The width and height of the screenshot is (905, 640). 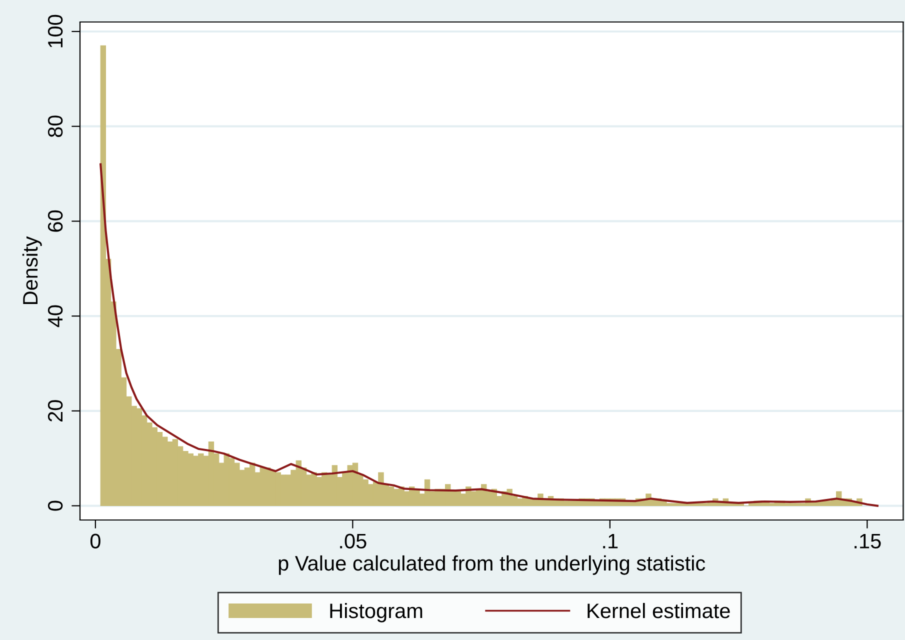 What do you see at coordinates (492, 565) in the screenshot?
I see `x-axis-title: p Value calculated from the underlying statistic` at bounding box center [492, 565].